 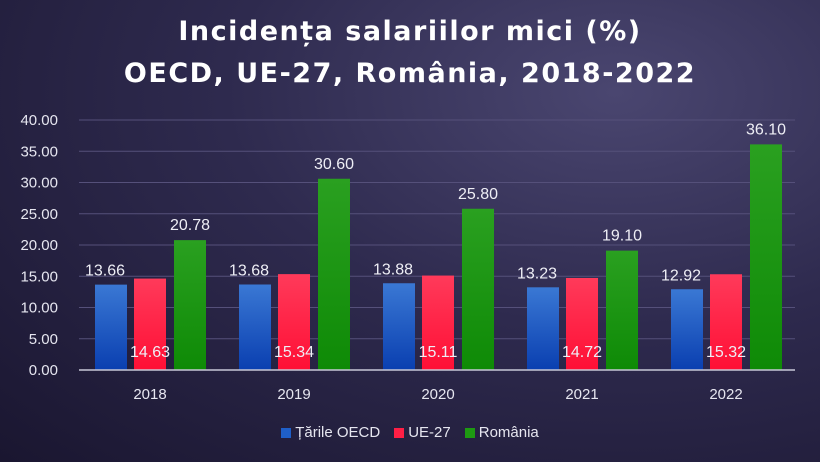 I want to click on y-tick-label: 0.00, so click(x=43, y=370).